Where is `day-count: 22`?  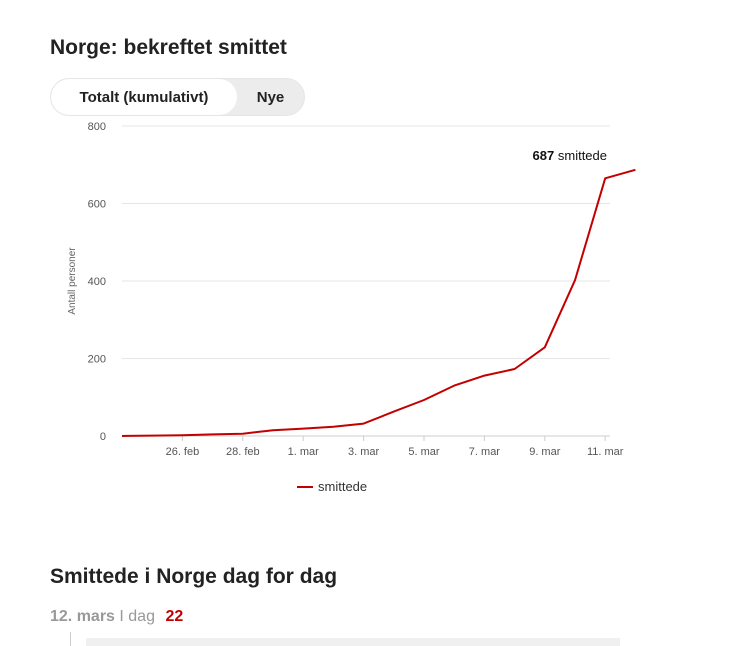 day-count: 22 is located at coordinates (174, 616).